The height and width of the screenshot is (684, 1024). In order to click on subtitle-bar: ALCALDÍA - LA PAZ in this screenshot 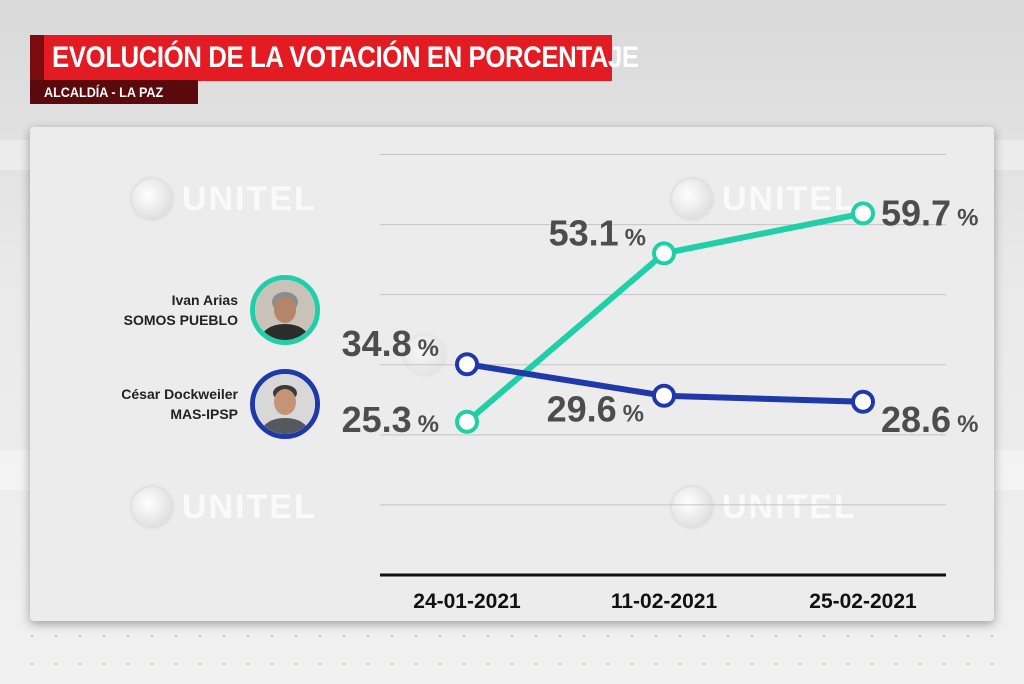, I will do `click(114, 92)`.